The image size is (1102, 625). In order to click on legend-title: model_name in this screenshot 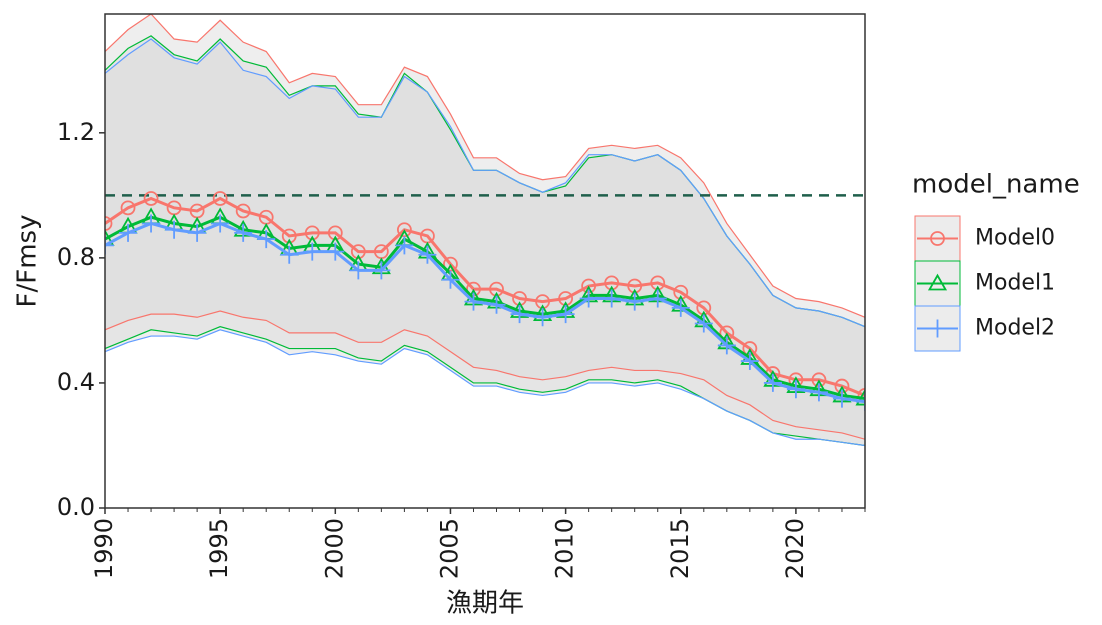, I will do `click(996, 185)`.